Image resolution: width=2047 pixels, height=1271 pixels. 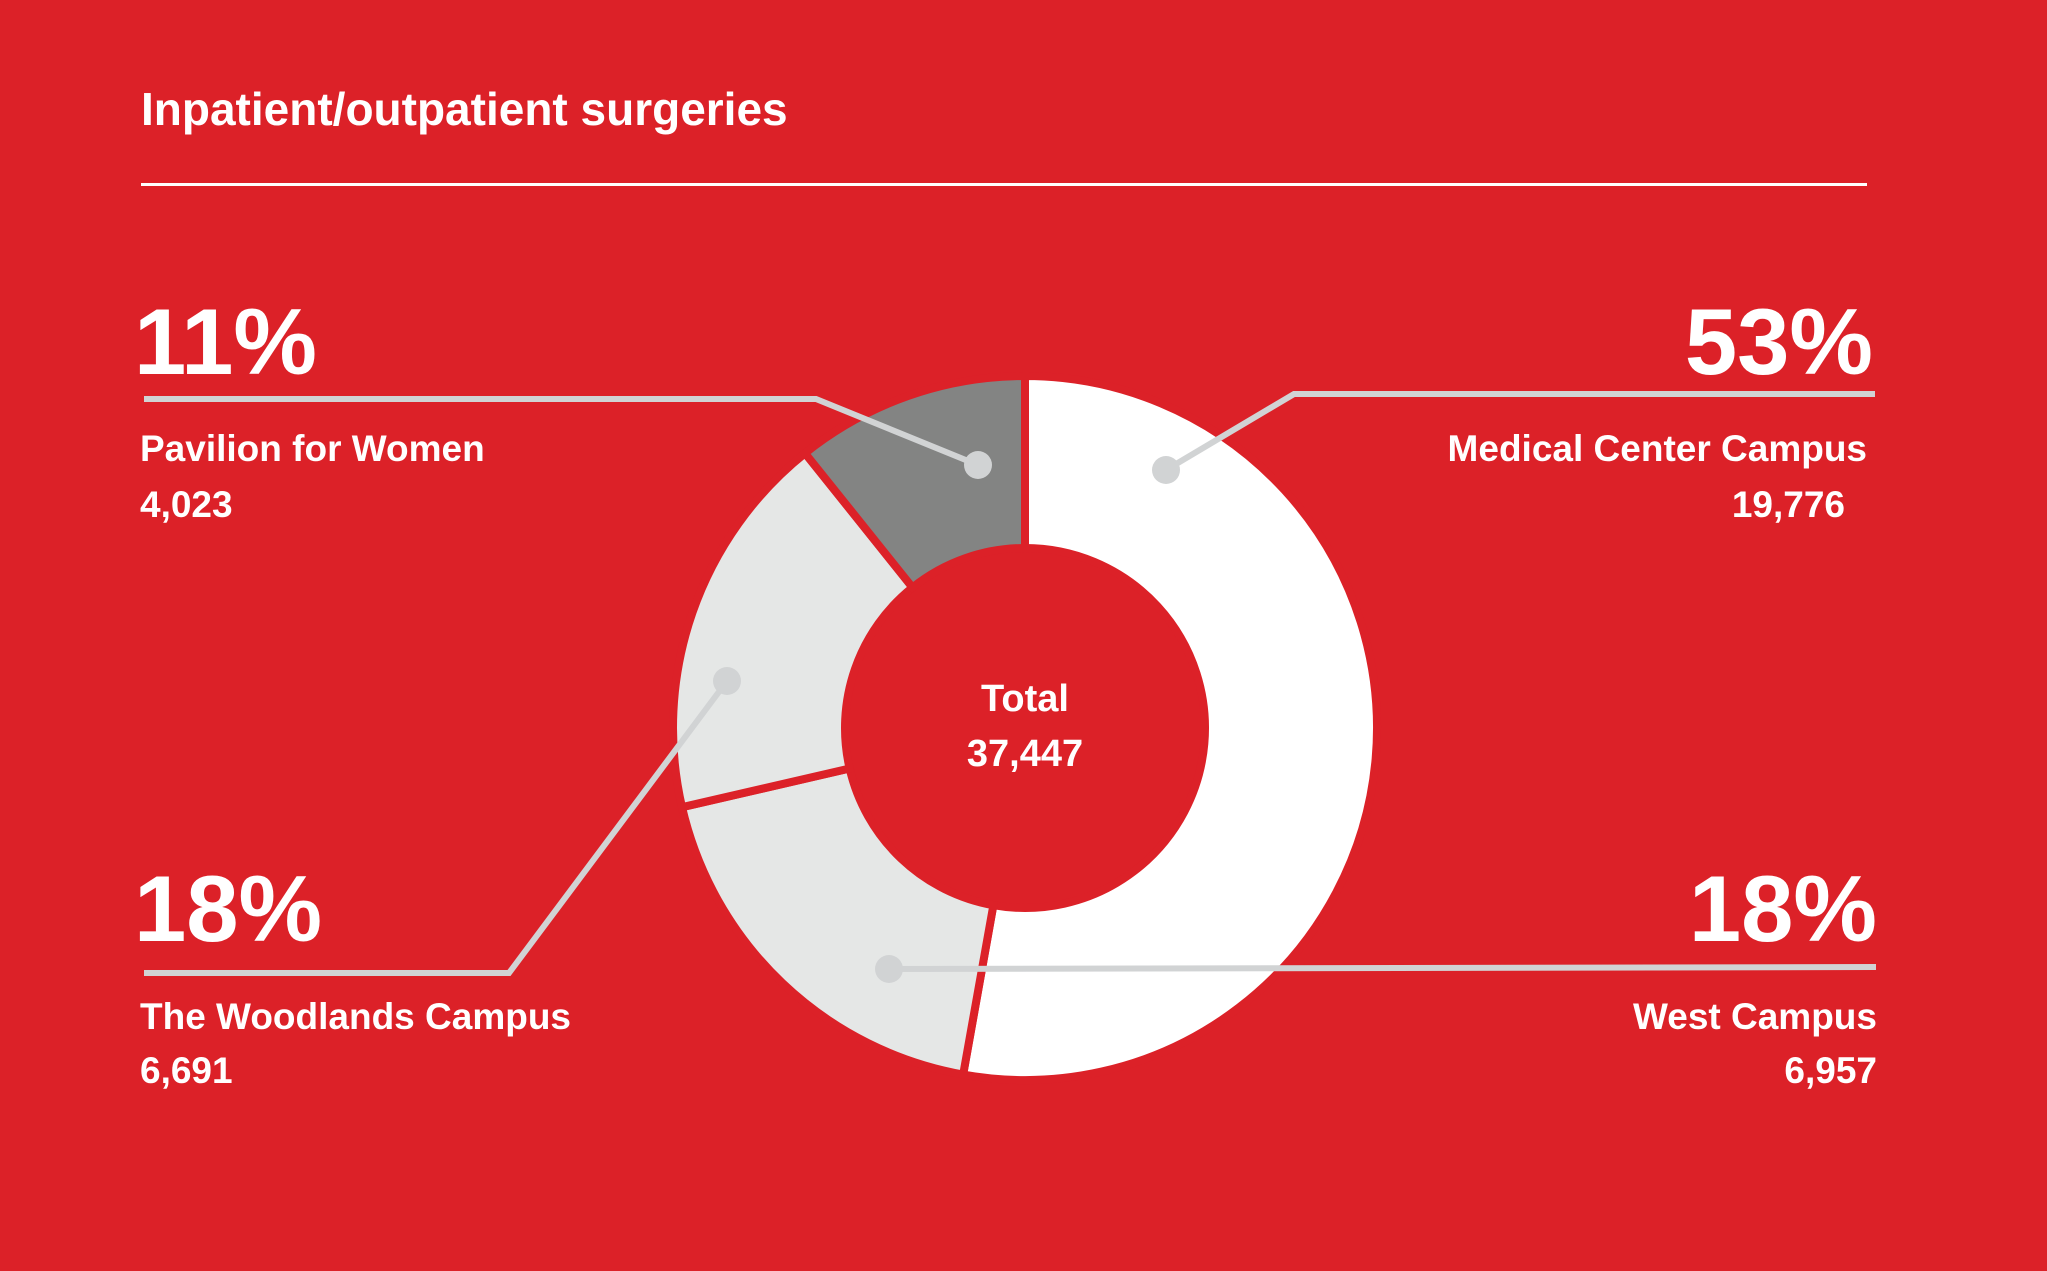 What do you see at coordinates (1169, 727) in the screenshot?
I see `donut-slice-medical-center` at bounding box center [1169, 727].